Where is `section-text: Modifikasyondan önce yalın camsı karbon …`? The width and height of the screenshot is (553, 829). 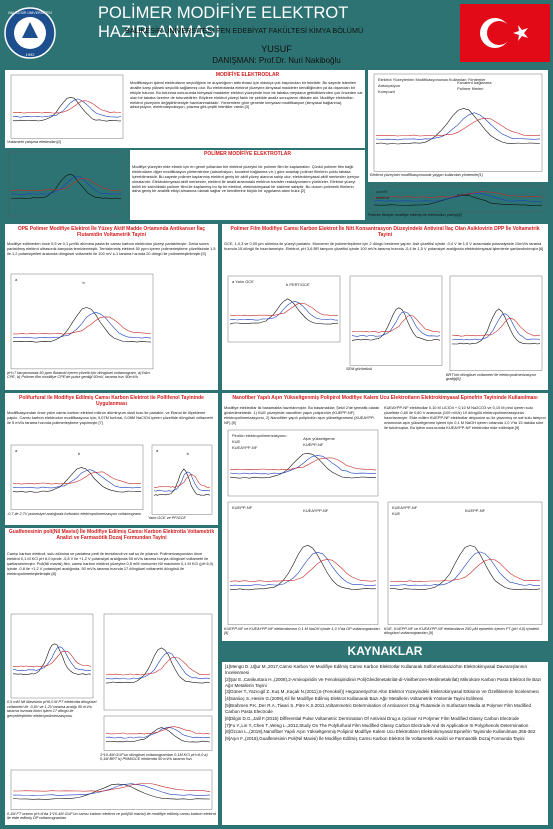 section-text: Modifikasyondan önce yalın camsı karbon … is located at coordinates (111, 426).